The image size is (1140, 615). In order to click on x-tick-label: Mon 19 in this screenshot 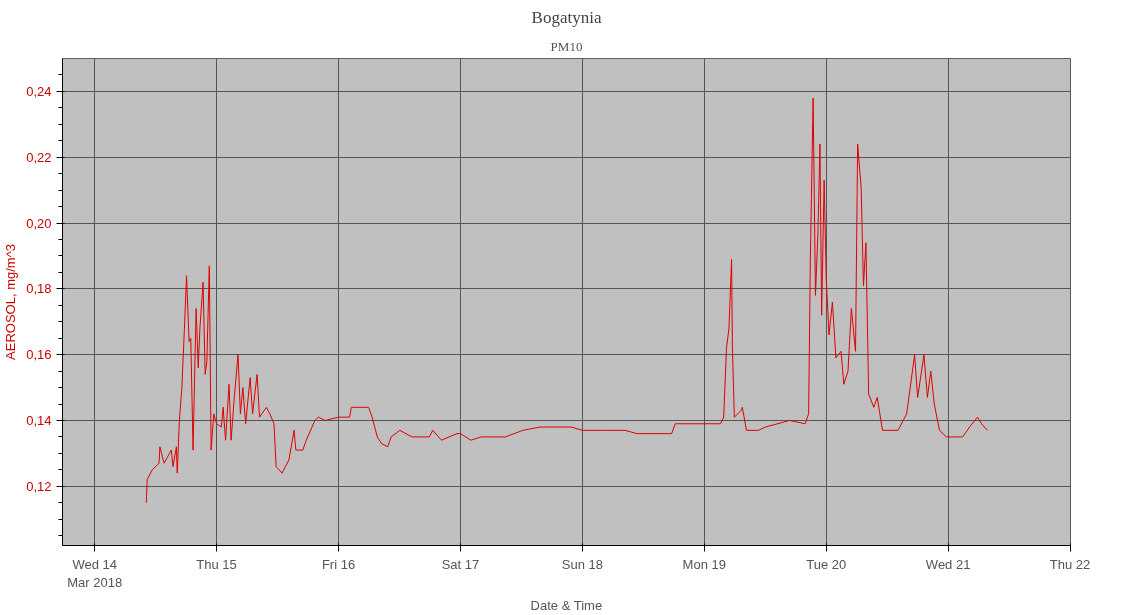, I will do `click(704, 564)`.